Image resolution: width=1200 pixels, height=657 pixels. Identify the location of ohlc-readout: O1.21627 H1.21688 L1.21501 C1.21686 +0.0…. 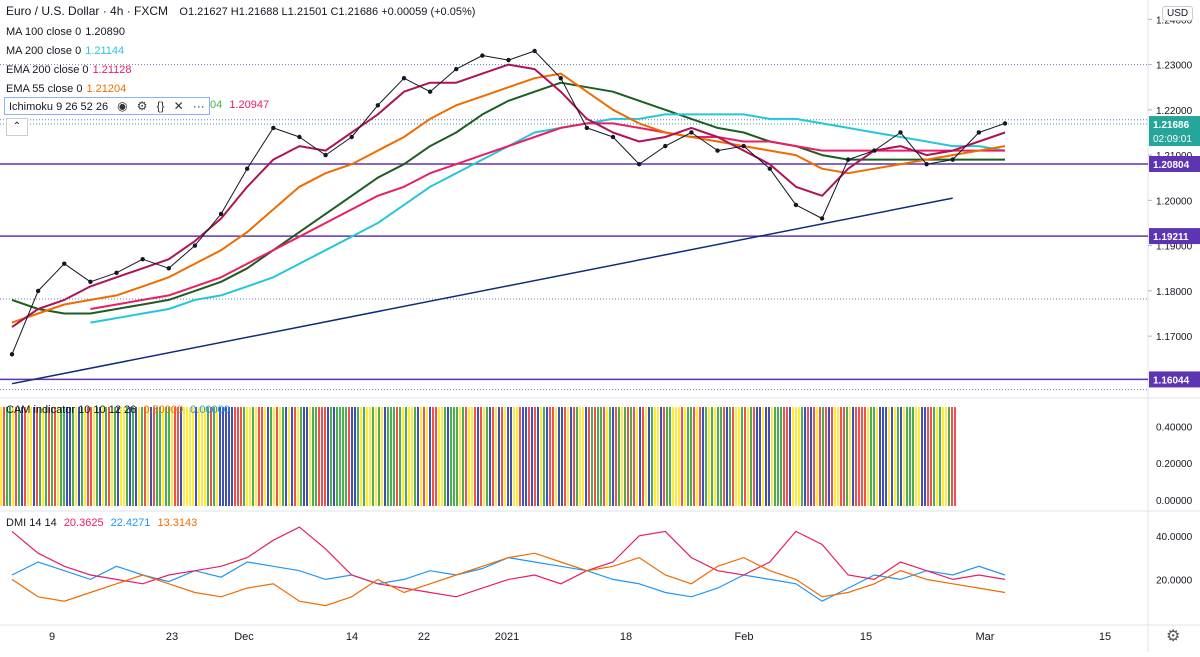
(327, 12).